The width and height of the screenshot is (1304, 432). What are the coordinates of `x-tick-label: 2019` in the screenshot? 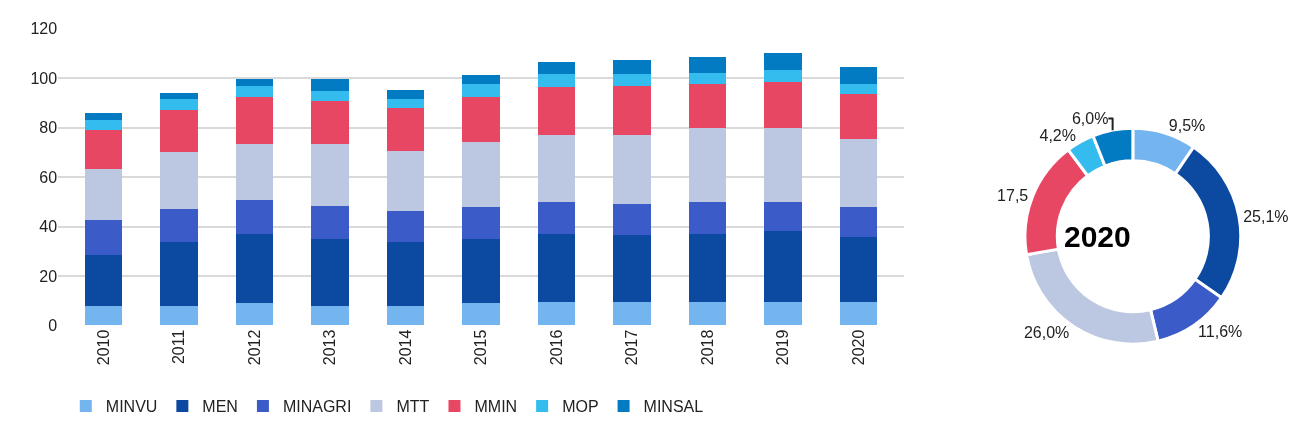 It's located at (783, 347).